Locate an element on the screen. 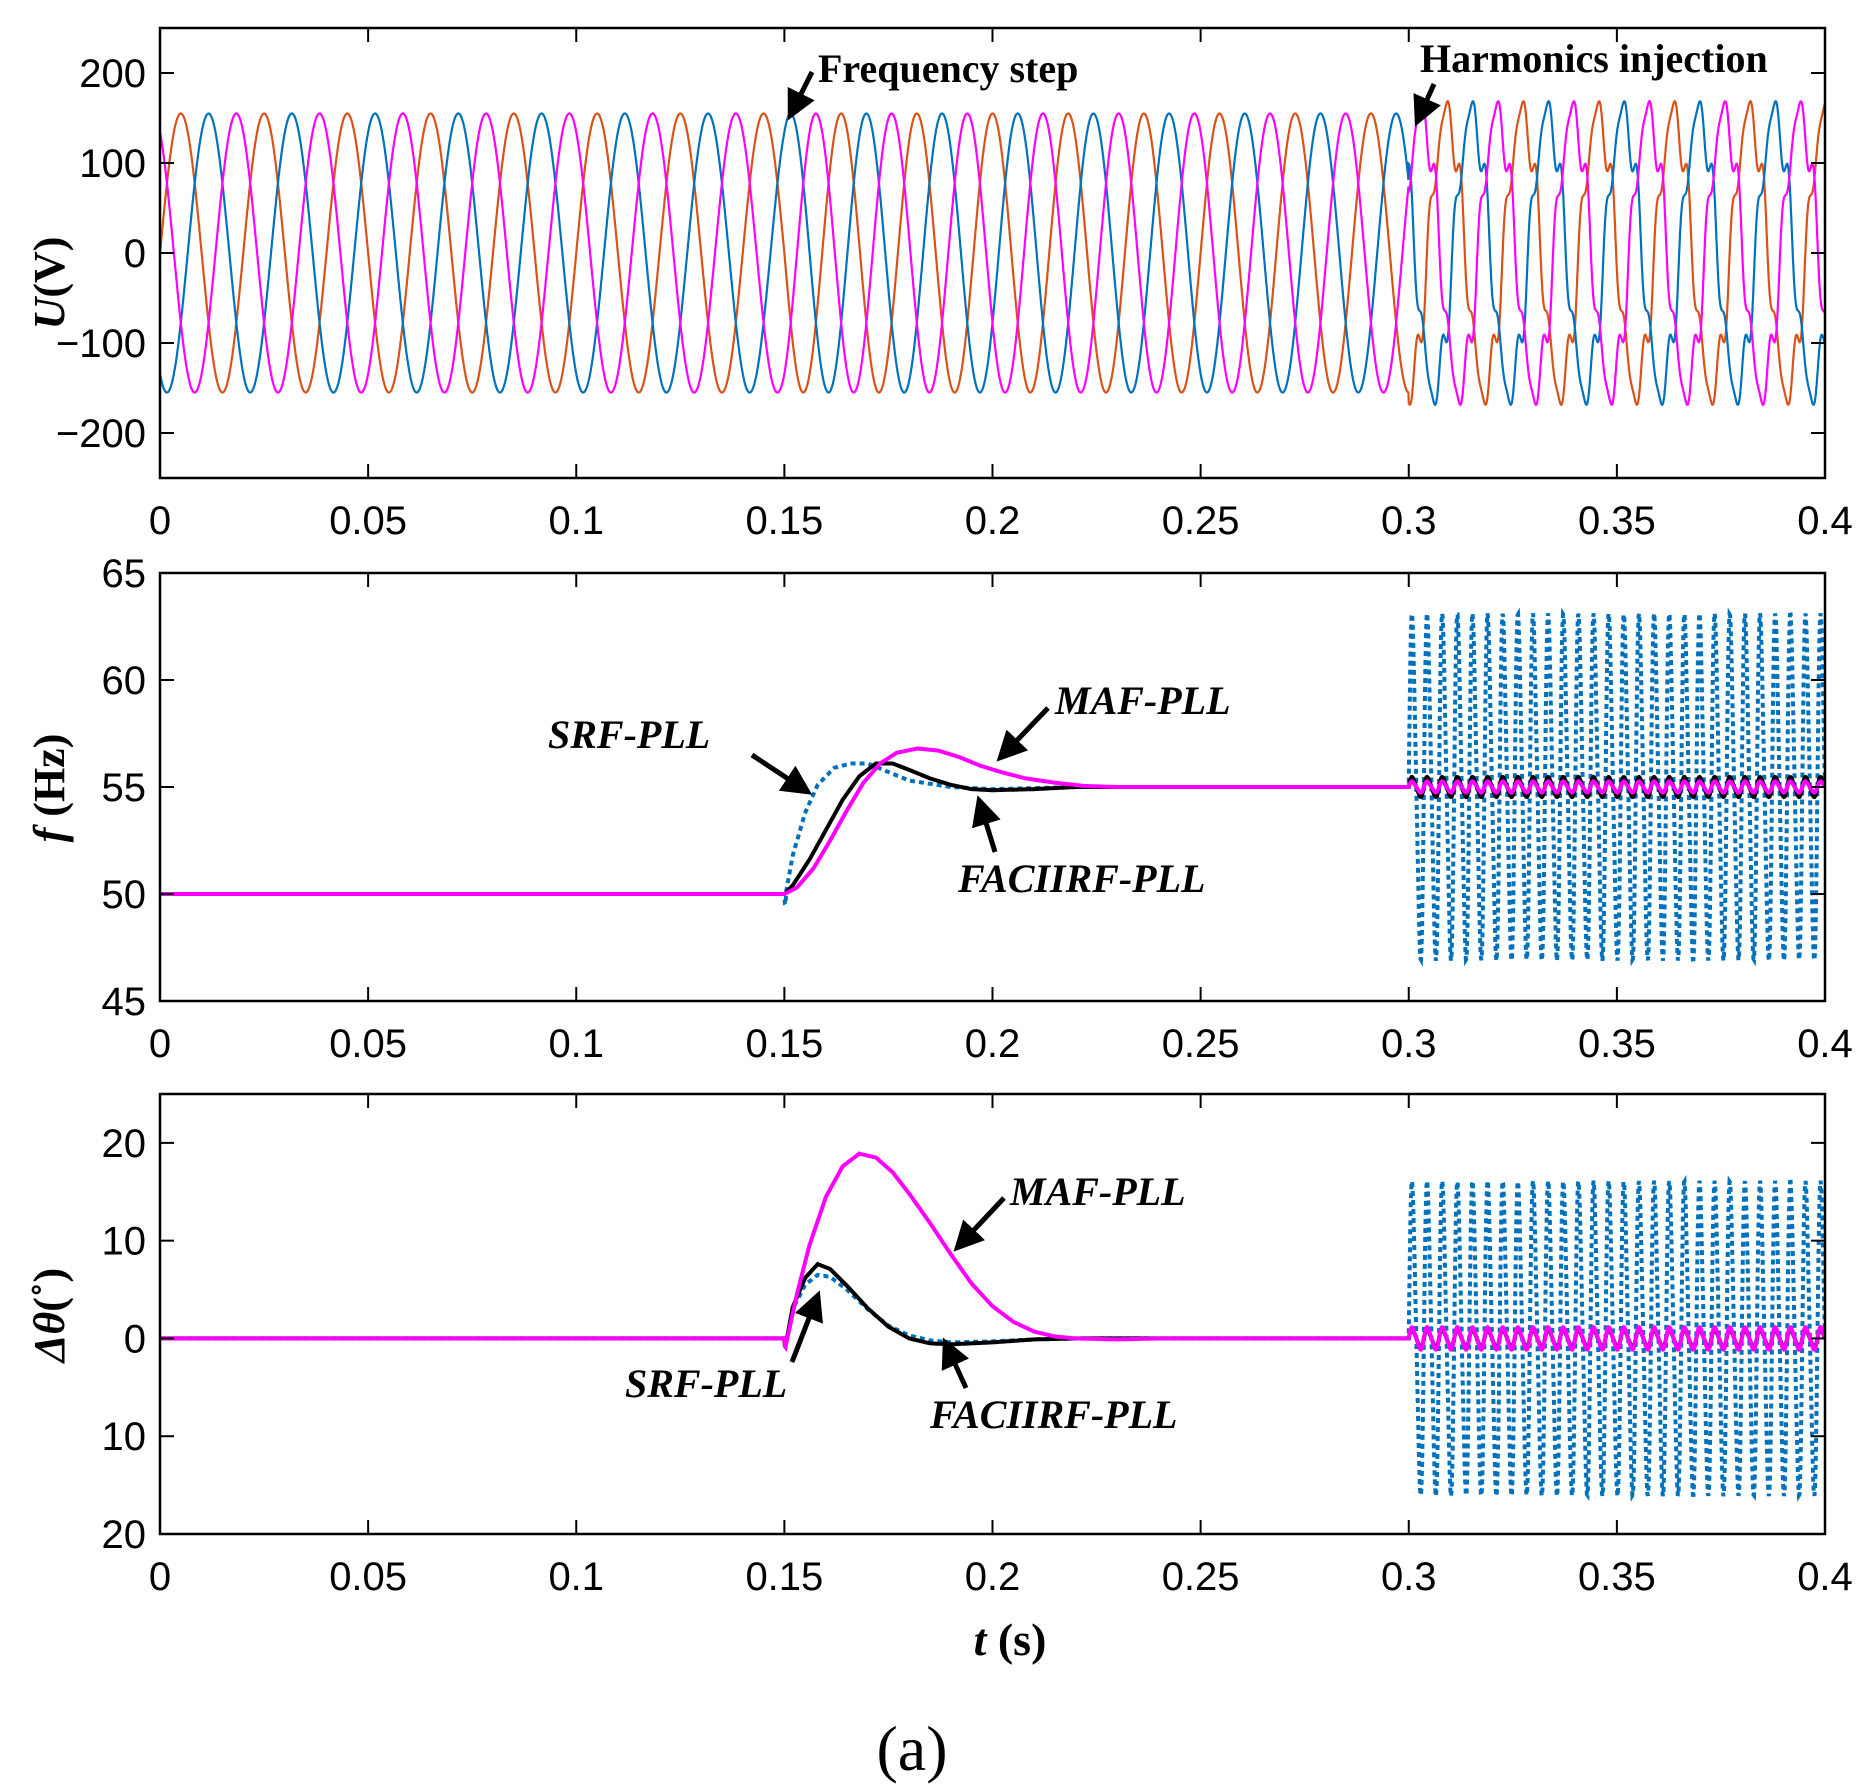 This screenshot has width=1872, height=1787. maf-pll-label-frequency: MAF-PLL is located at coordinates (1142, 700).